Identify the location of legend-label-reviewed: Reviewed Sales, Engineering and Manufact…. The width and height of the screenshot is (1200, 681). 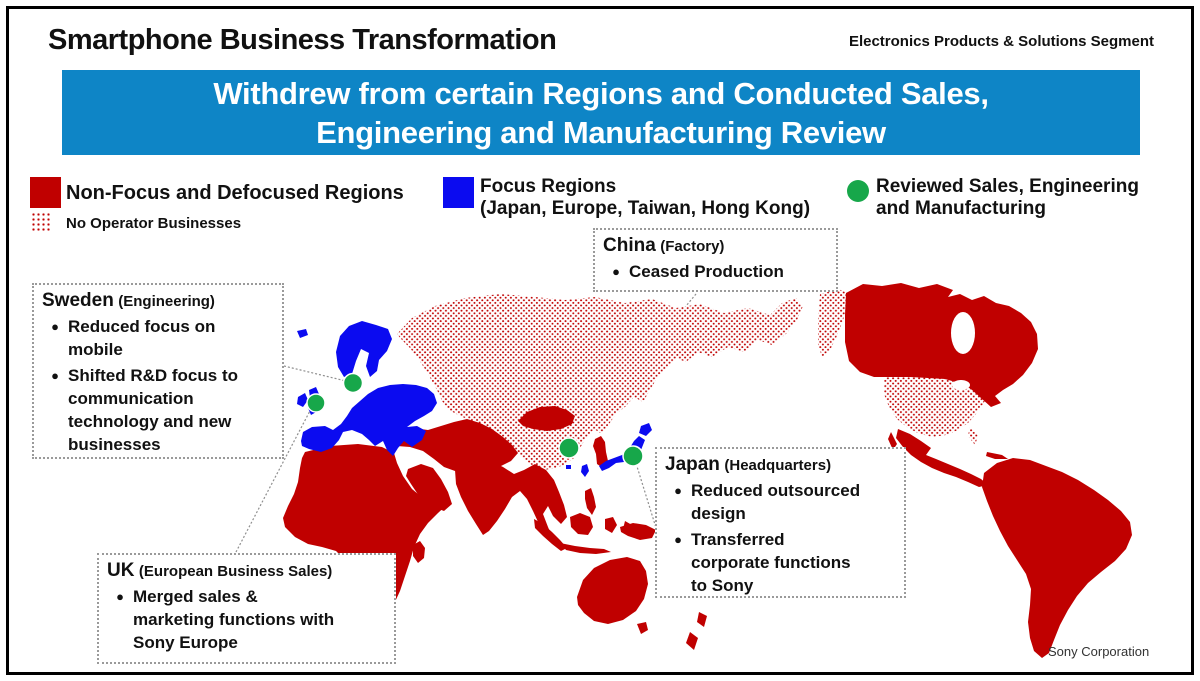
(1007, 198).